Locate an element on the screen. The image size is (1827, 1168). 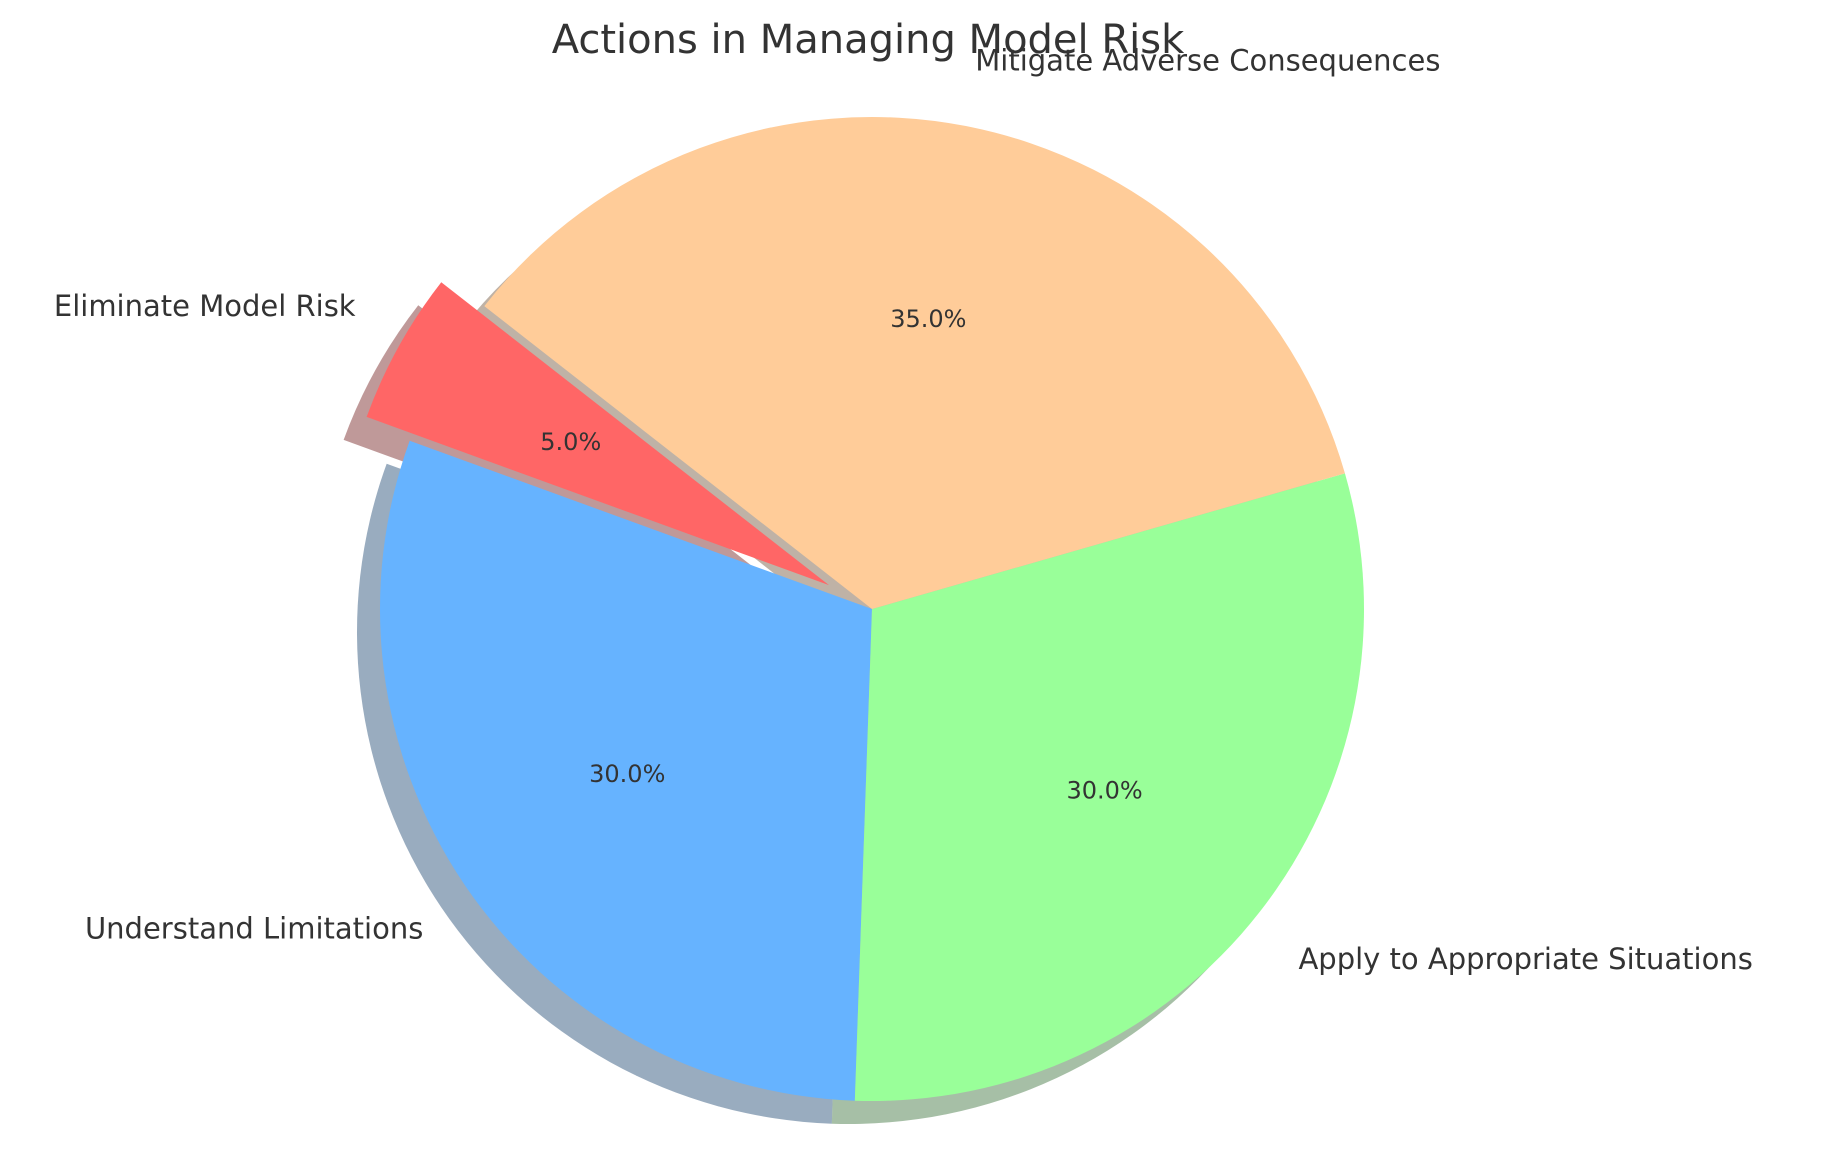
slice-eliminate-model-risk is located at coordinates (597, 434).